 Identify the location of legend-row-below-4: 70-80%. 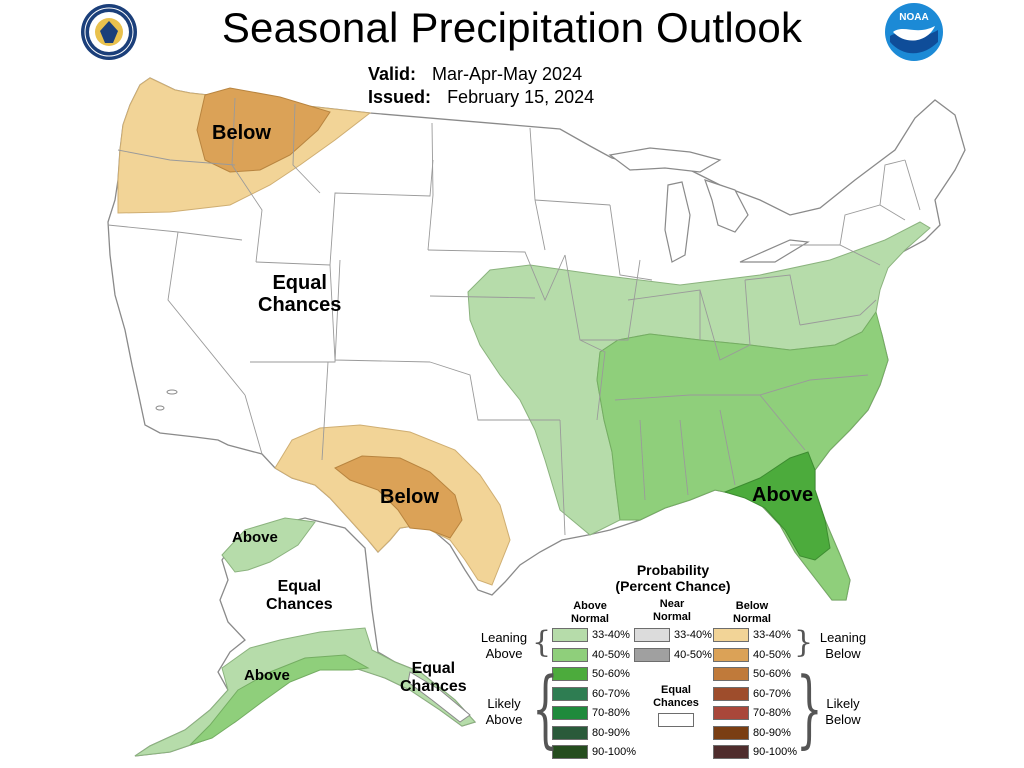
(752, 713).